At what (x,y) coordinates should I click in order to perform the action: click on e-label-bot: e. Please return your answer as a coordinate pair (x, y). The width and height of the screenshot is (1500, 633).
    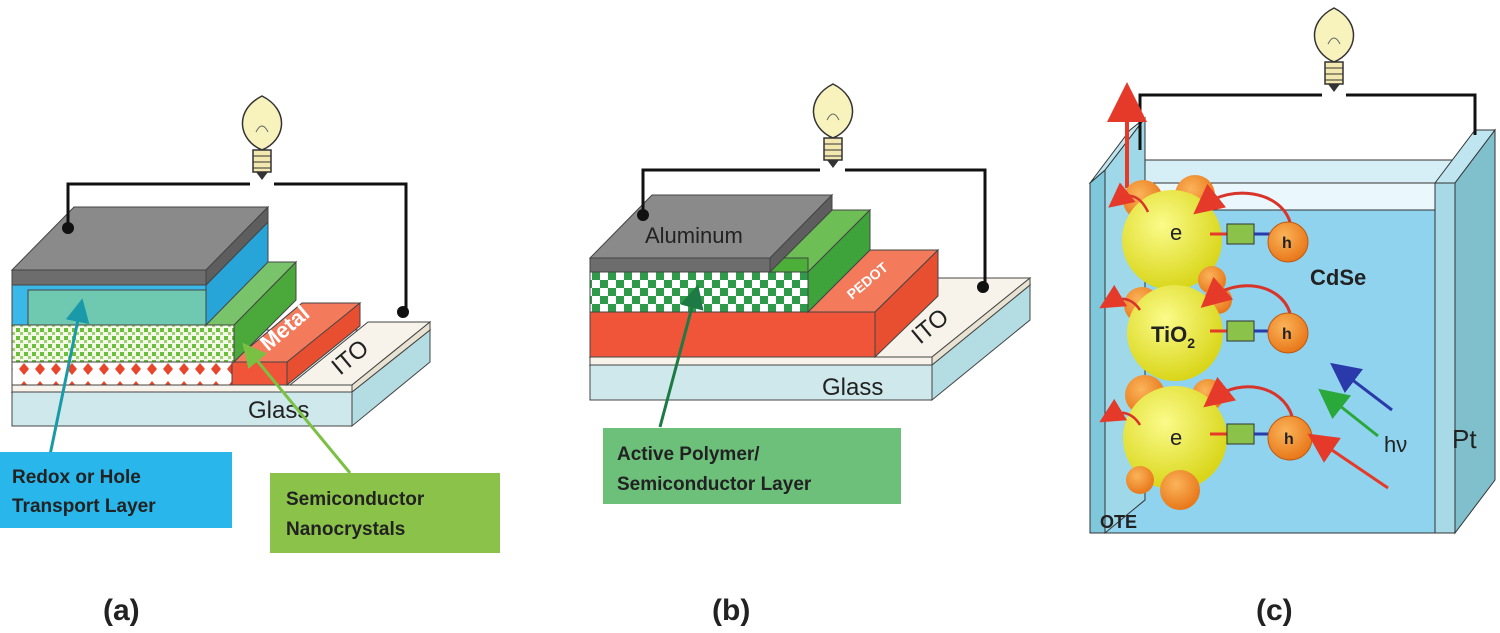
    Looking at the image, I should click on (1176, 437).